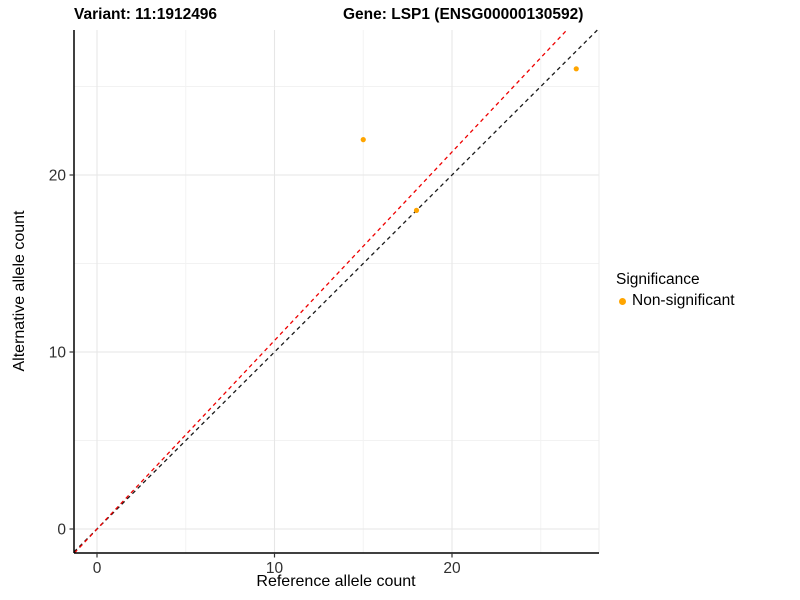 The width and height of the screenshot is (800, 600). Describe the element at coordinates (336, 581) in the screenshot. I see `x-axis-title: Reference allele count` at that location.